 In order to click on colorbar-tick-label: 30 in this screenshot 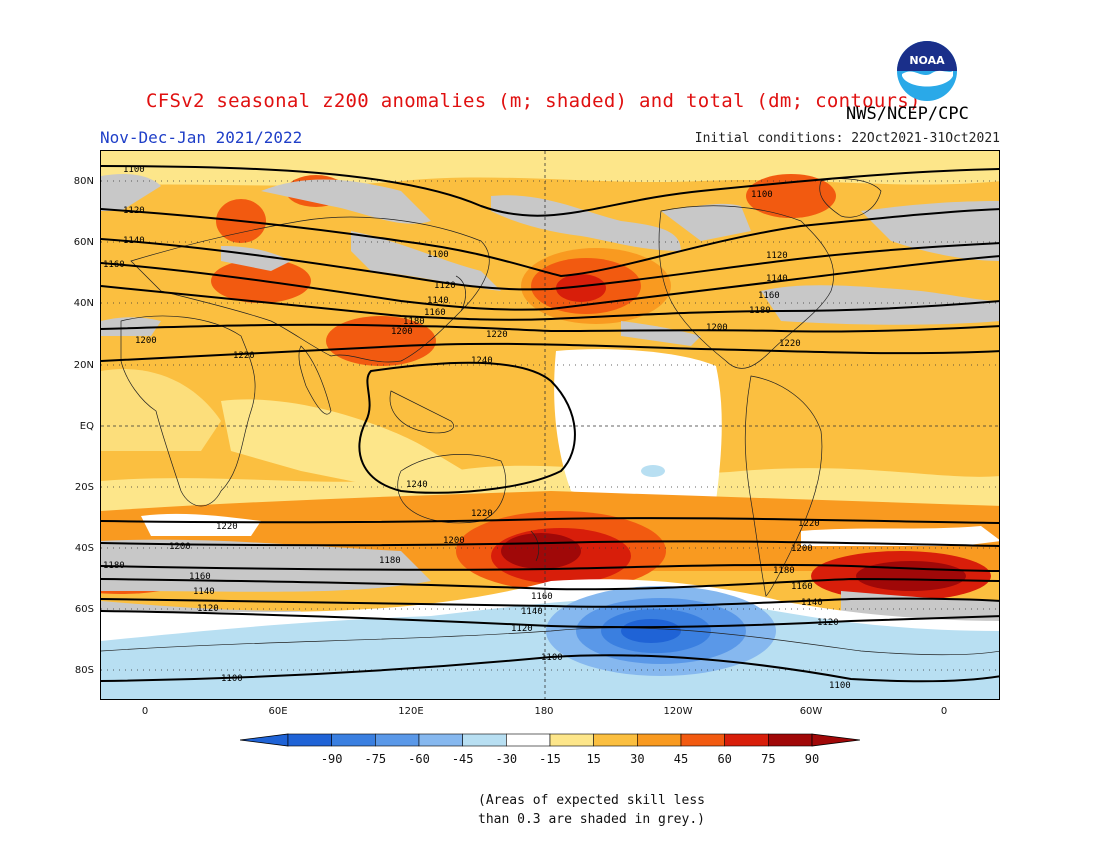, I will do `click(637, 759)`.